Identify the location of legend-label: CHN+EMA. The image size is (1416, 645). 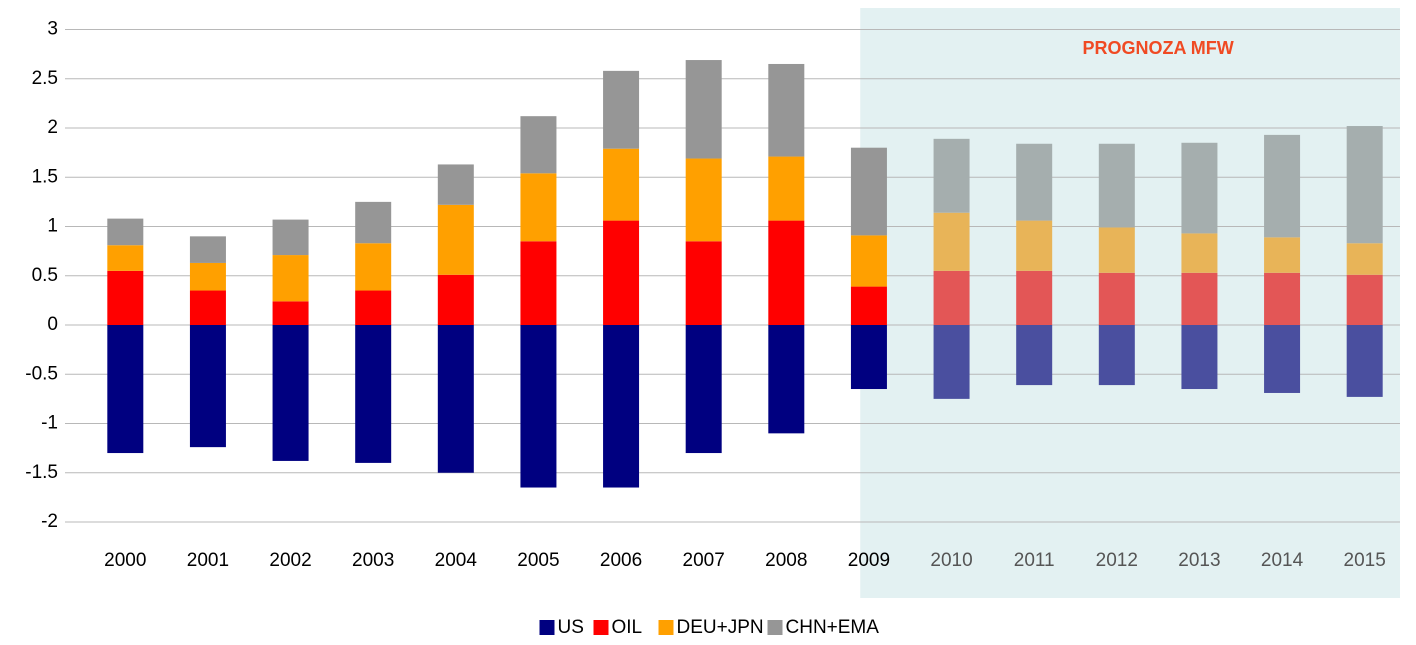
(833, 627).